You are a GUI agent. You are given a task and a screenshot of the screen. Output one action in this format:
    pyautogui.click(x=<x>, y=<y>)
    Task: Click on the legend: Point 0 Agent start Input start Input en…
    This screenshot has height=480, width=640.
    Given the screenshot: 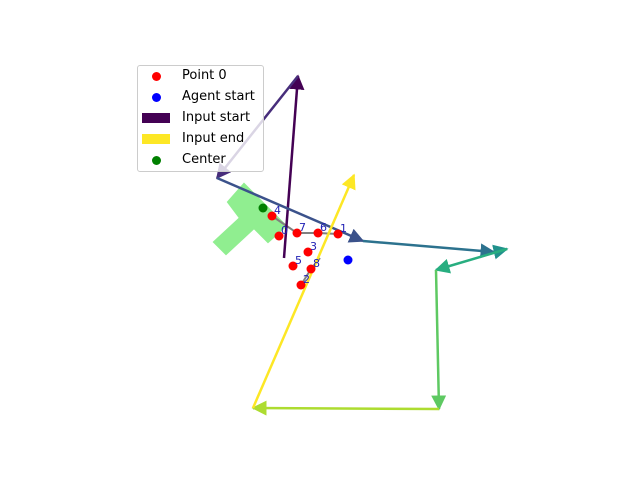 What is the action you would take?
    pyautogui.click(x=200, y=118)
    